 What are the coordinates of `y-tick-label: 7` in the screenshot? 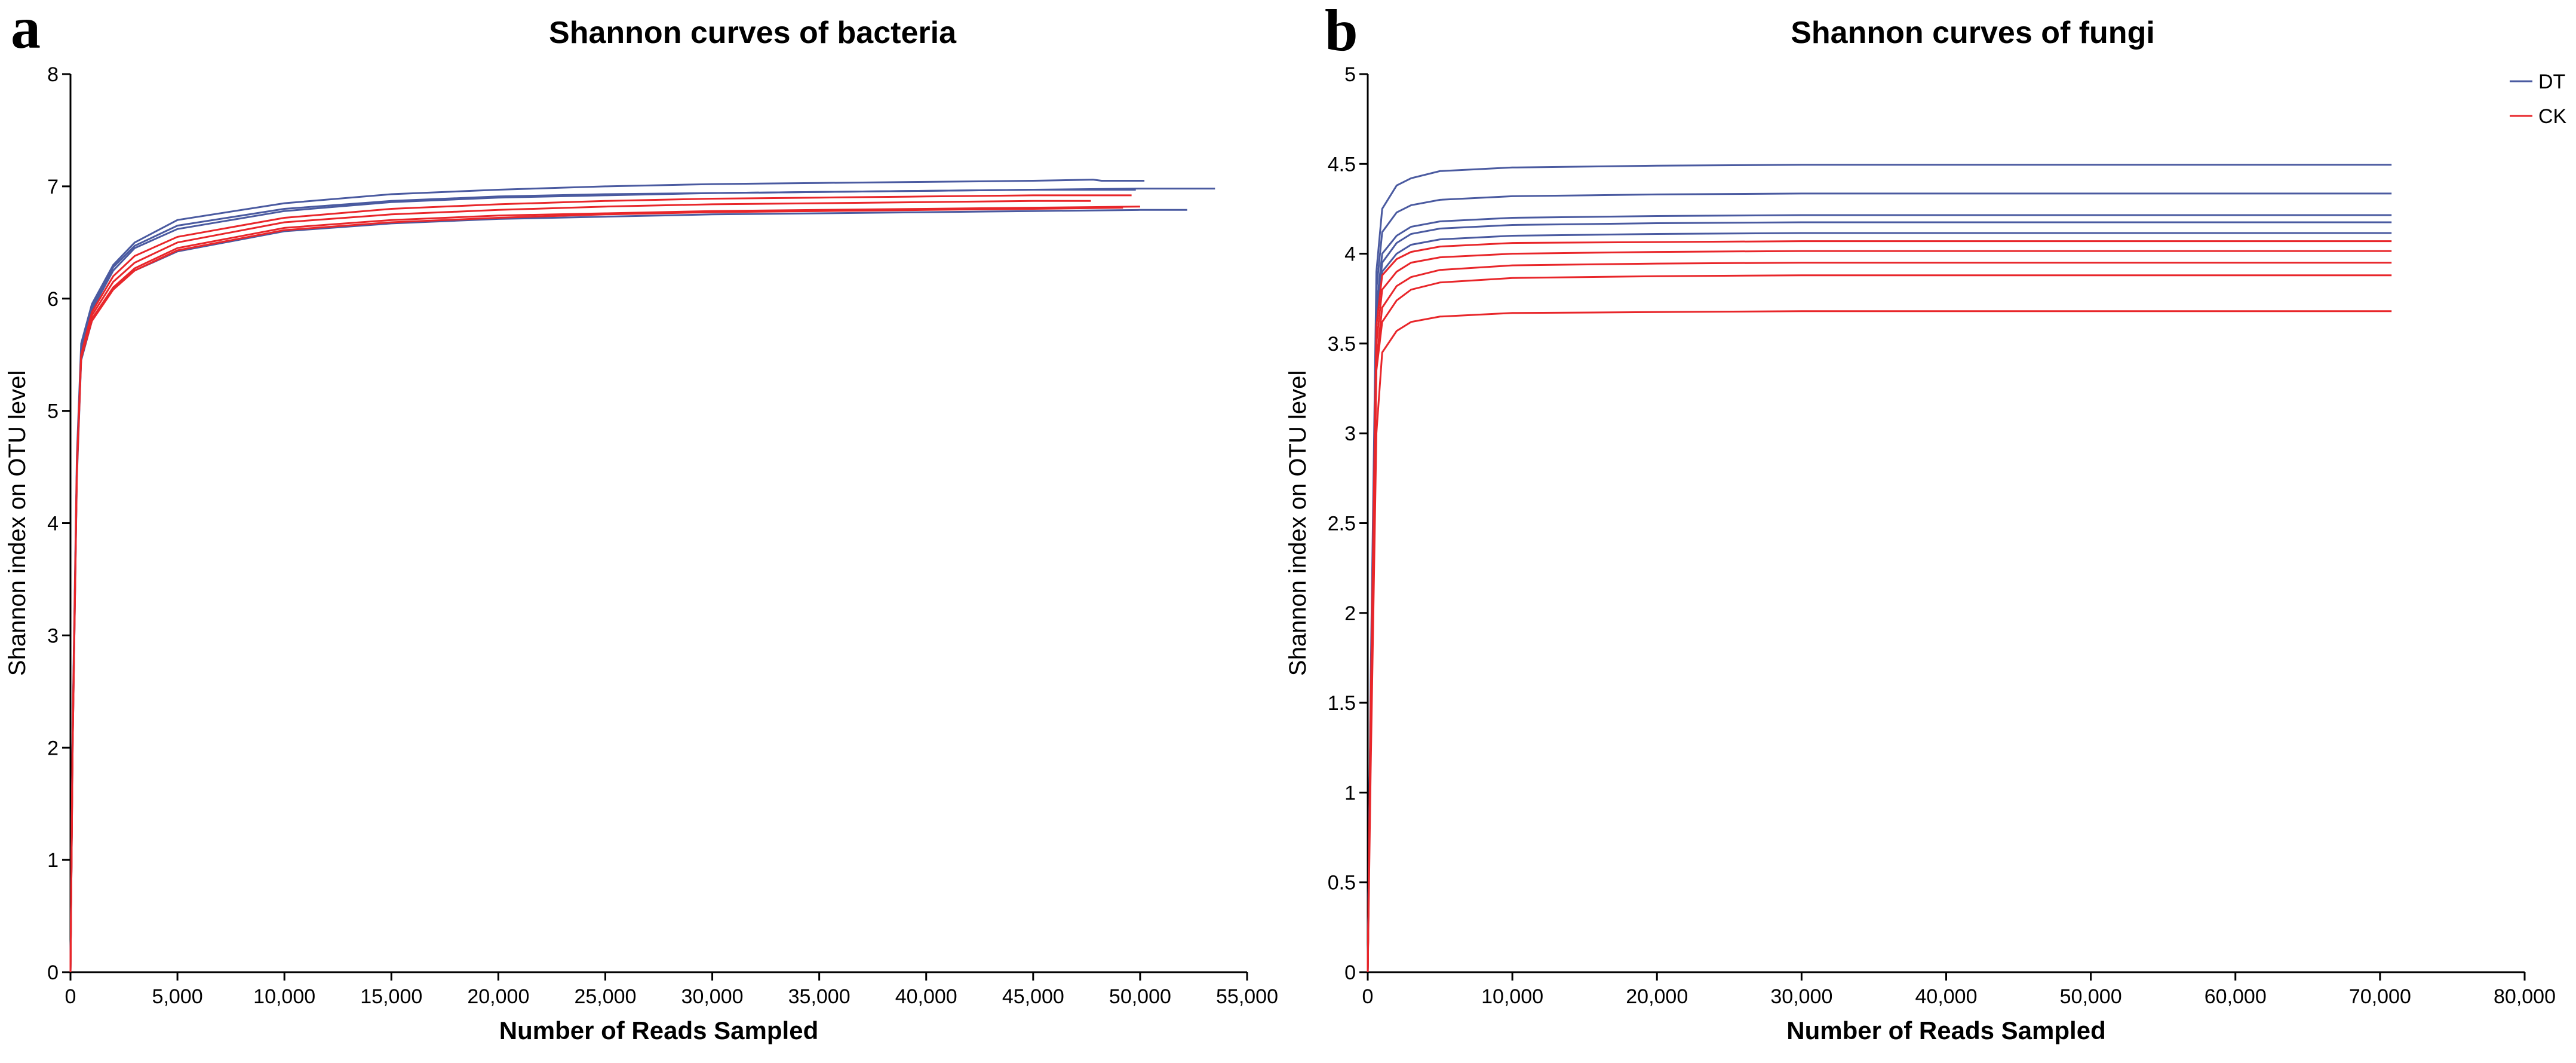 It's located at (53, 187).